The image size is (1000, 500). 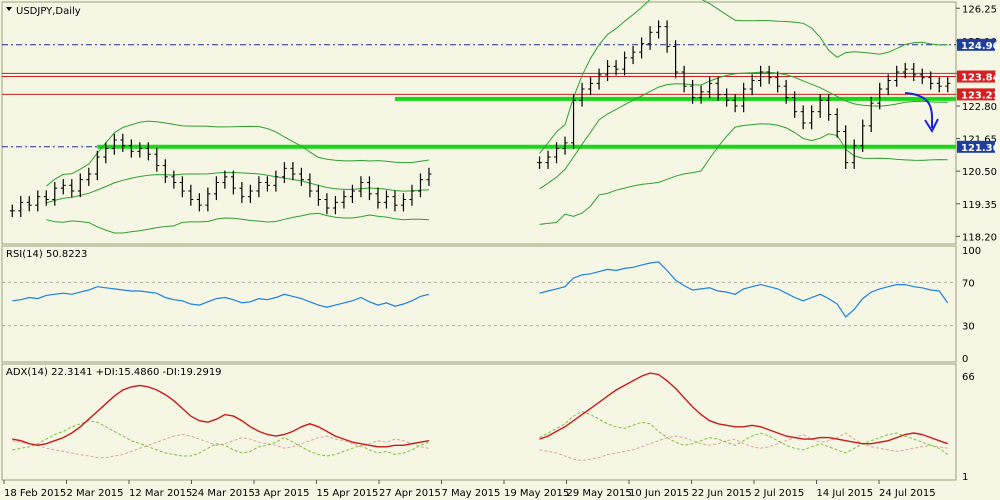 What do you see at coordinates (968, 427) in the screenshot?
I see `adx-axis: 66 1` at bounding box center [968, 427].